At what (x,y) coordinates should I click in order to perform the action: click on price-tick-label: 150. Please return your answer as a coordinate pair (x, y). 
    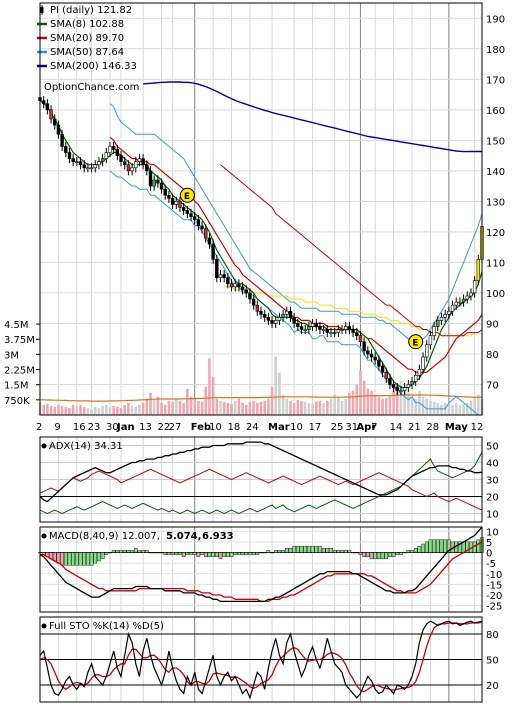
    Looking at the image, I should click on (495, 141).